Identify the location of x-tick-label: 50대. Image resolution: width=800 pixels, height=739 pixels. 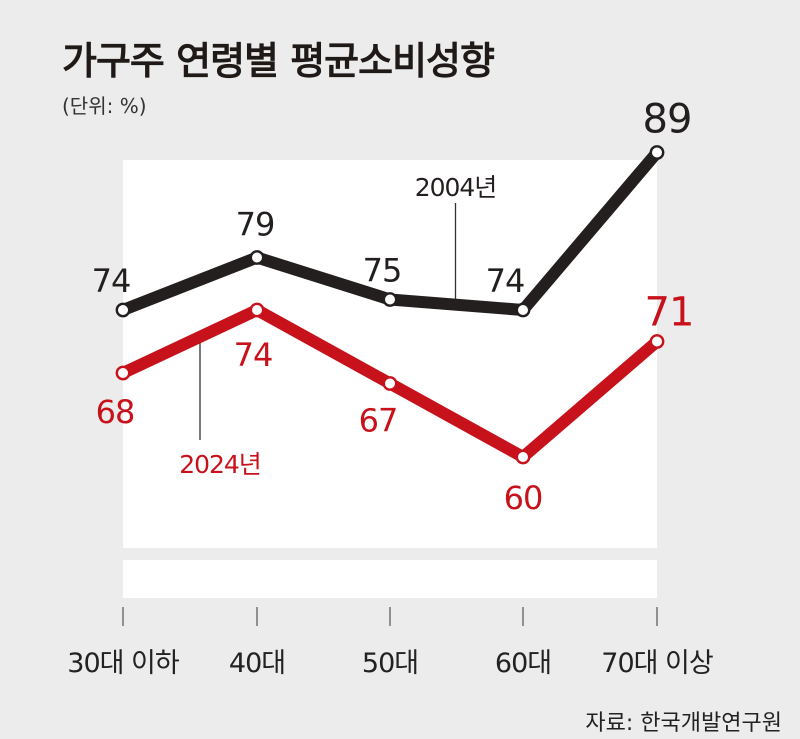
(390, 663).